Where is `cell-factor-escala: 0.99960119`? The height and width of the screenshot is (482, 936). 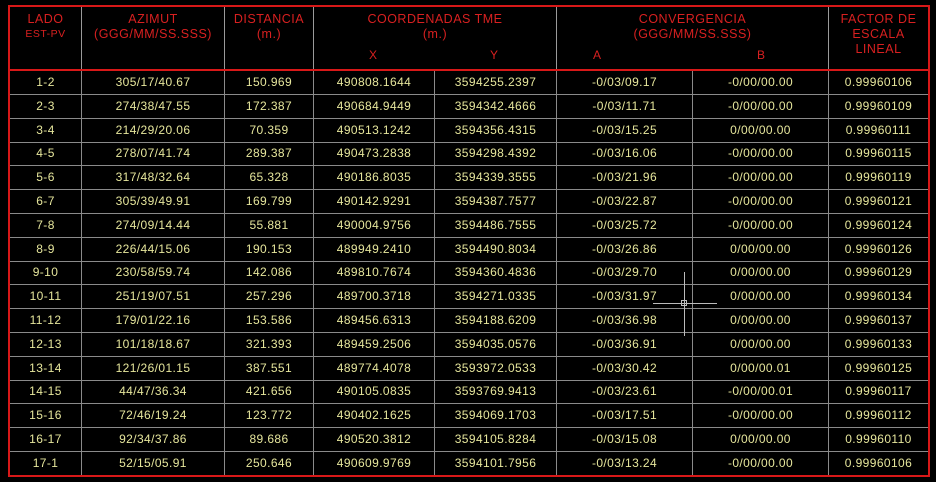 cell-factor-escala: 0.99960119 is located at coordinates (878, 177).